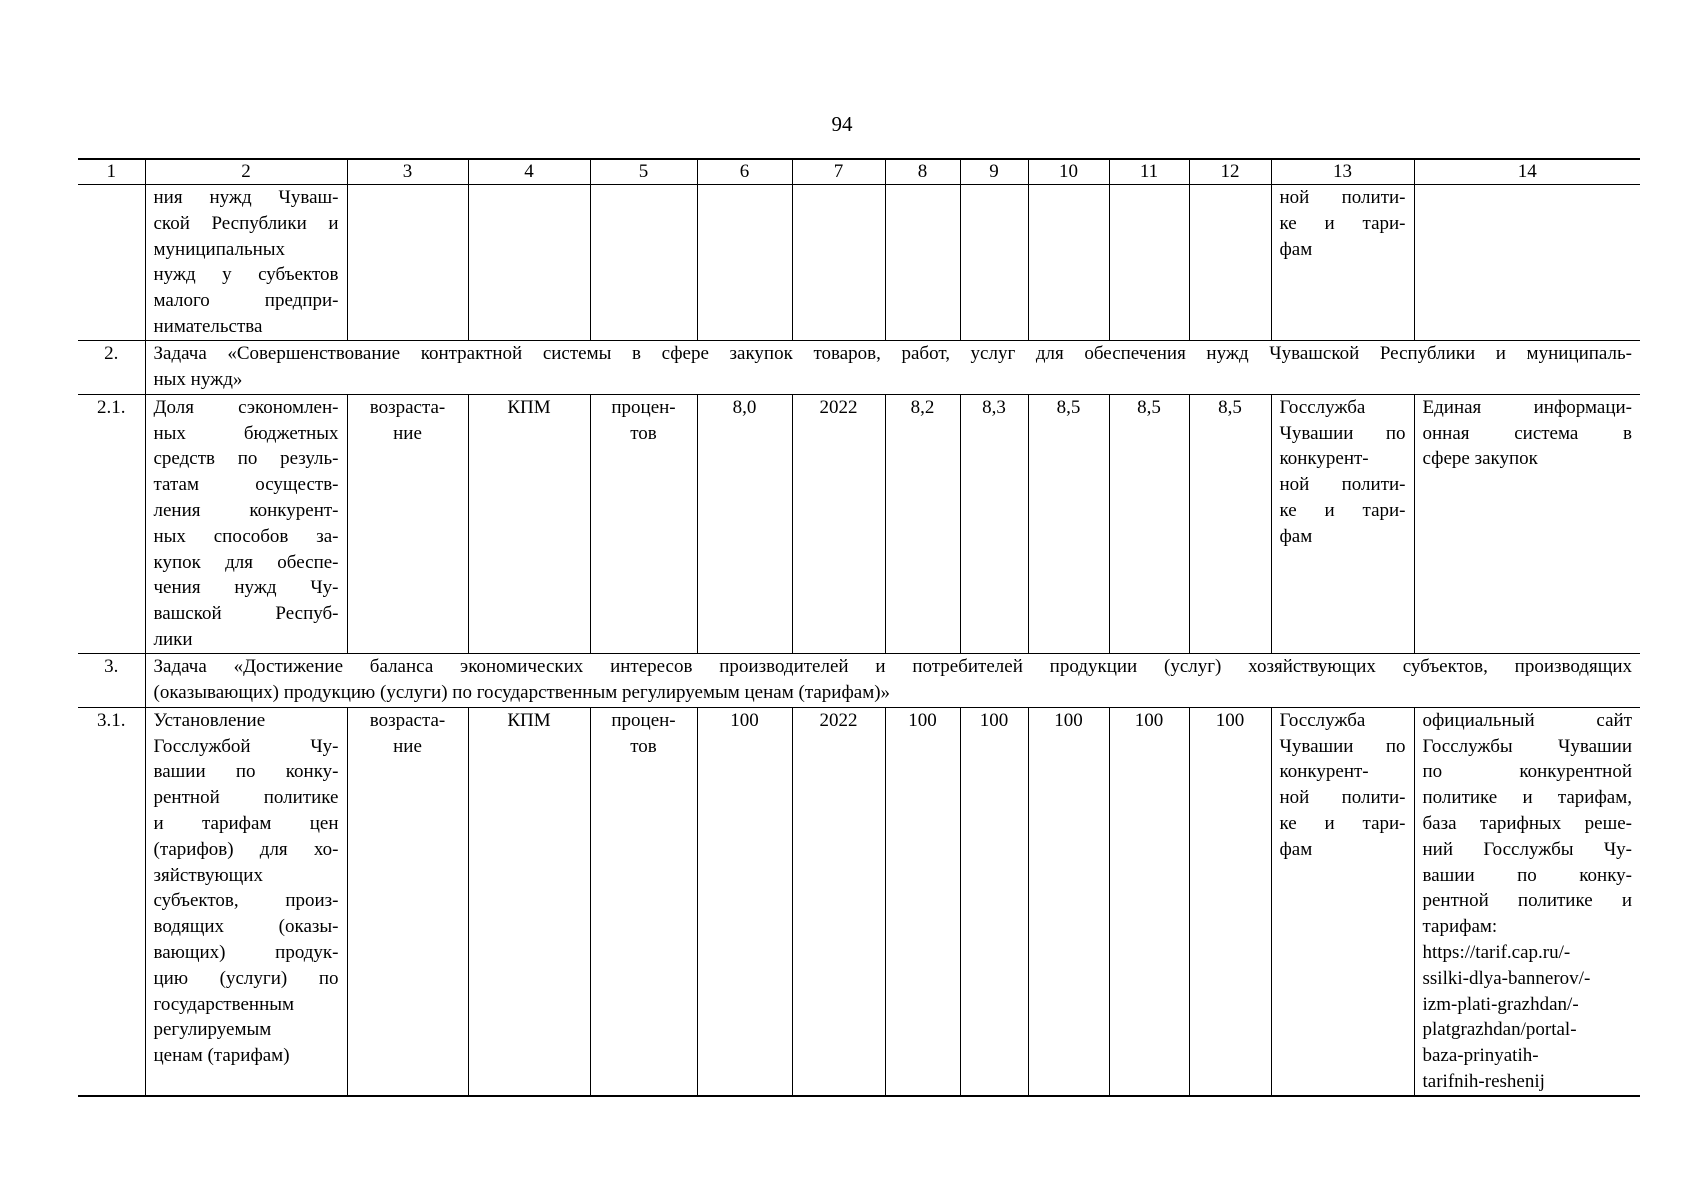 This screenshot has height=1200, width=1697. Describe the element at coordinates (1527, 798) in the screenshot. I see `text-line: политике и тарифам,` at that location.